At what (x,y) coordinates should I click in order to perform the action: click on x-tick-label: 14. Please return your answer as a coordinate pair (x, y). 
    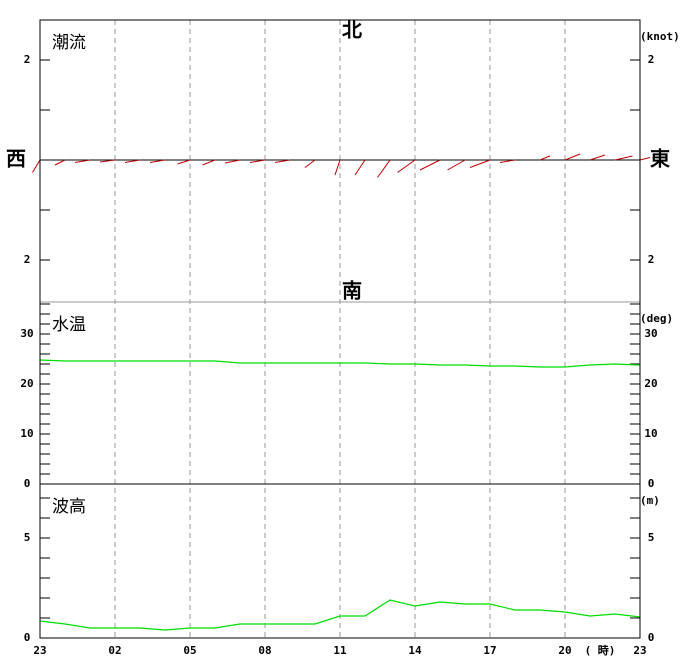
    Looking at the image, I should click on (415, 650).